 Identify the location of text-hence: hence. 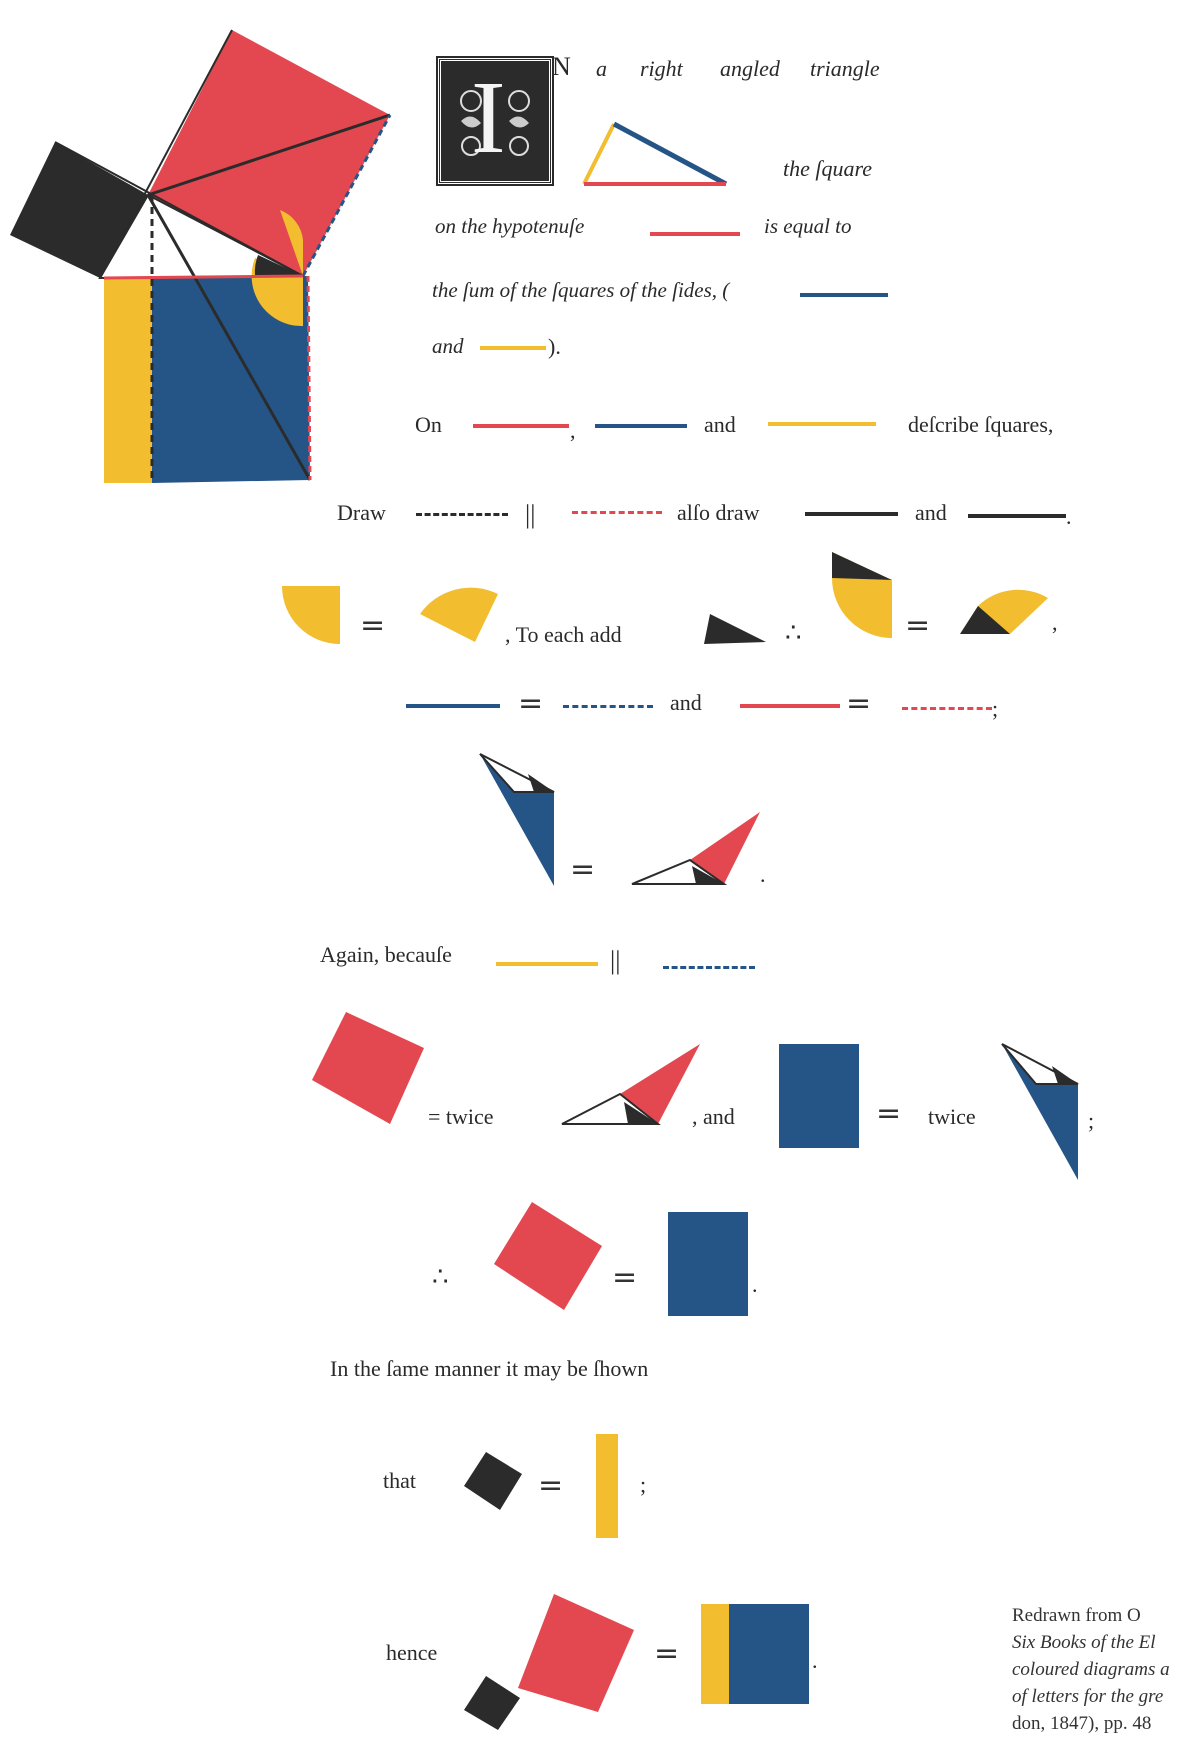
(412, 1652).